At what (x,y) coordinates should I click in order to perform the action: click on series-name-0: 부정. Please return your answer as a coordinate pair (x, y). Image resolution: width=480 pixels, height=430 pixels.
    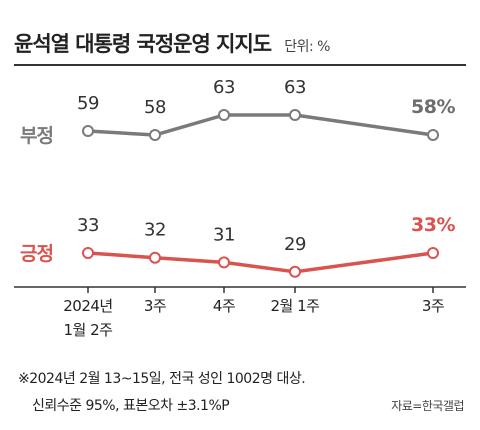
    Looking at the image, I should click on (36, 136).